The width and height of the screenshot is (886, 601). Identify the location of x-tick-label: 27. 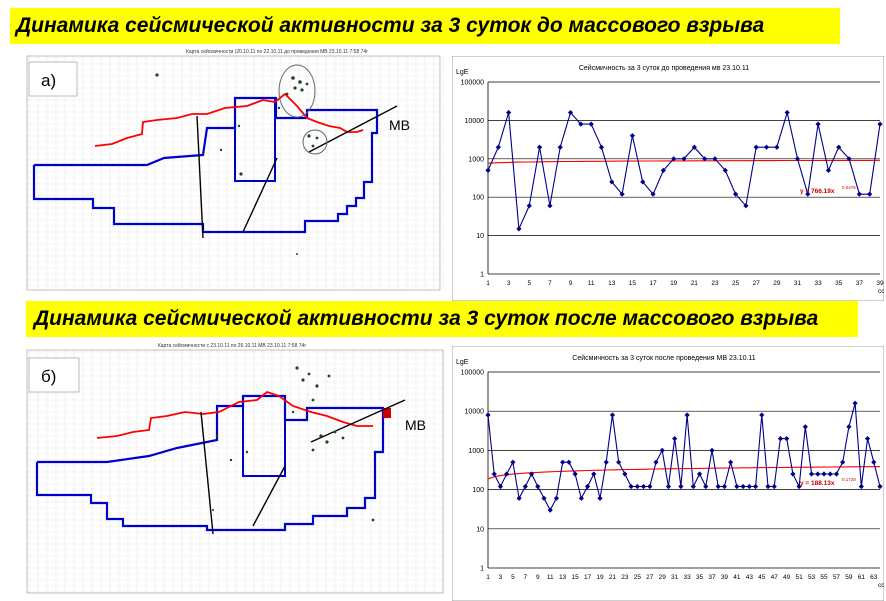
(757, 283).